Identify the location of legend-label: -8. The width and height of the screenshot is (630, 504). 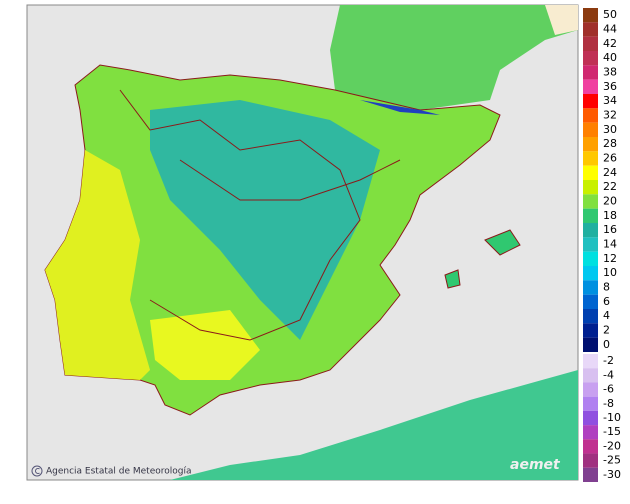
(608, 403).